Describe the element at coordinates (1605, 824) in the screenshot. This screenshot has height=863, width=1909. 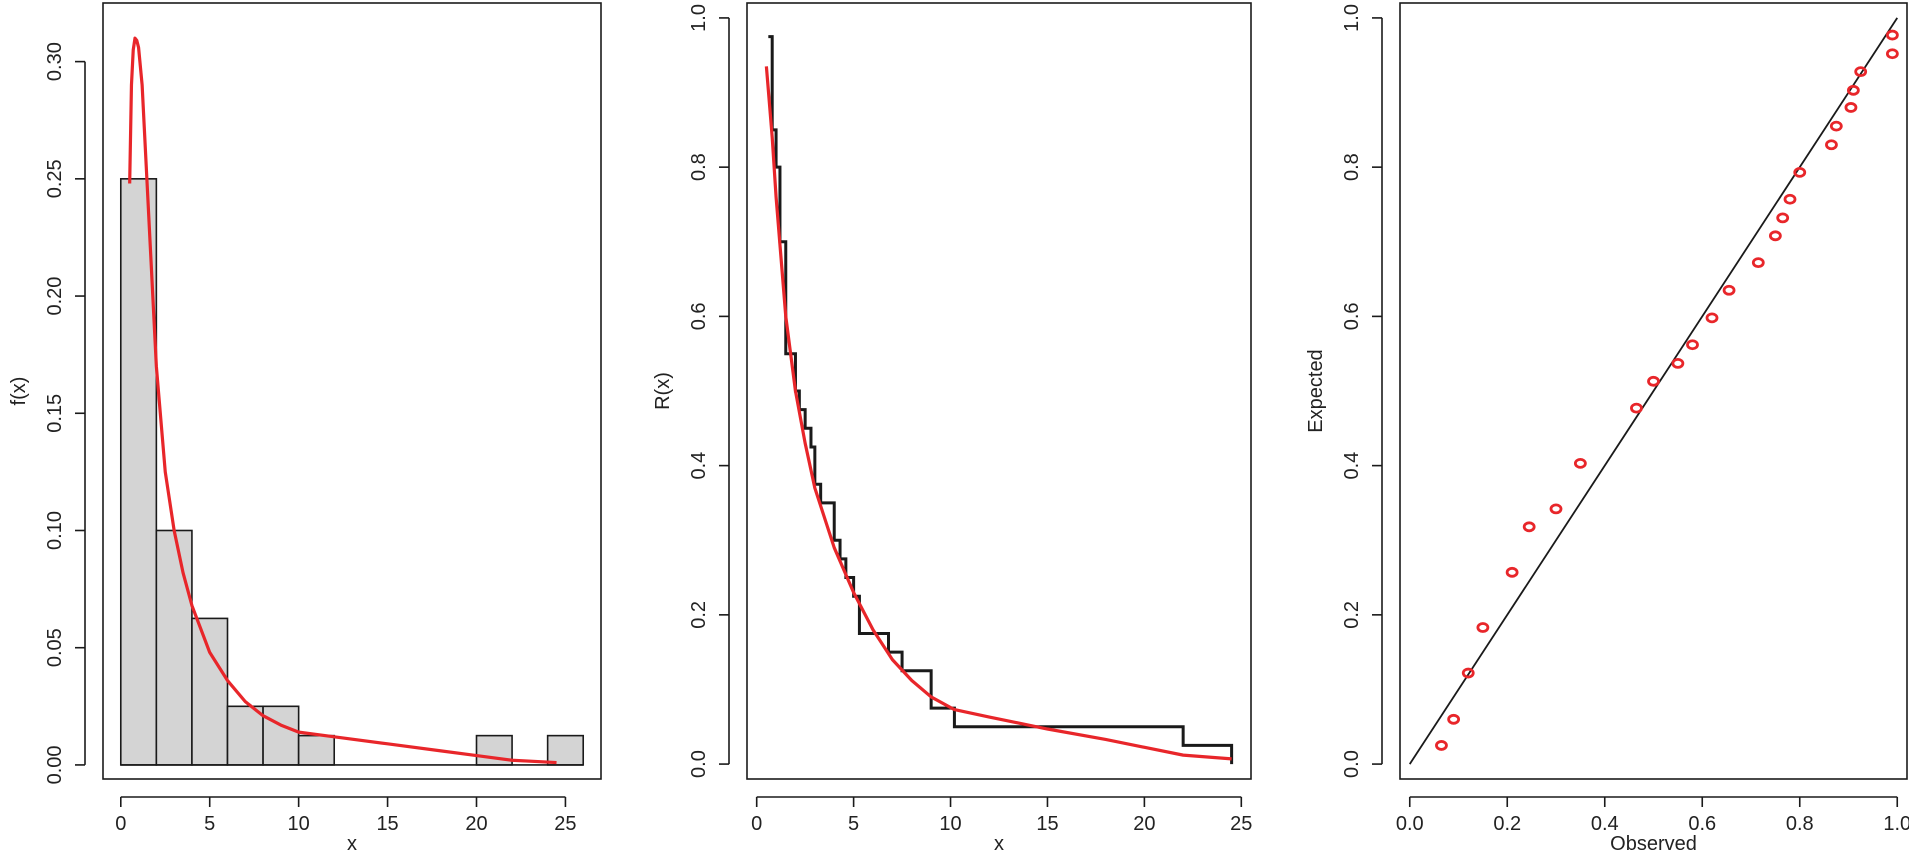
I see `x-tick-label: 0.4` at that location.